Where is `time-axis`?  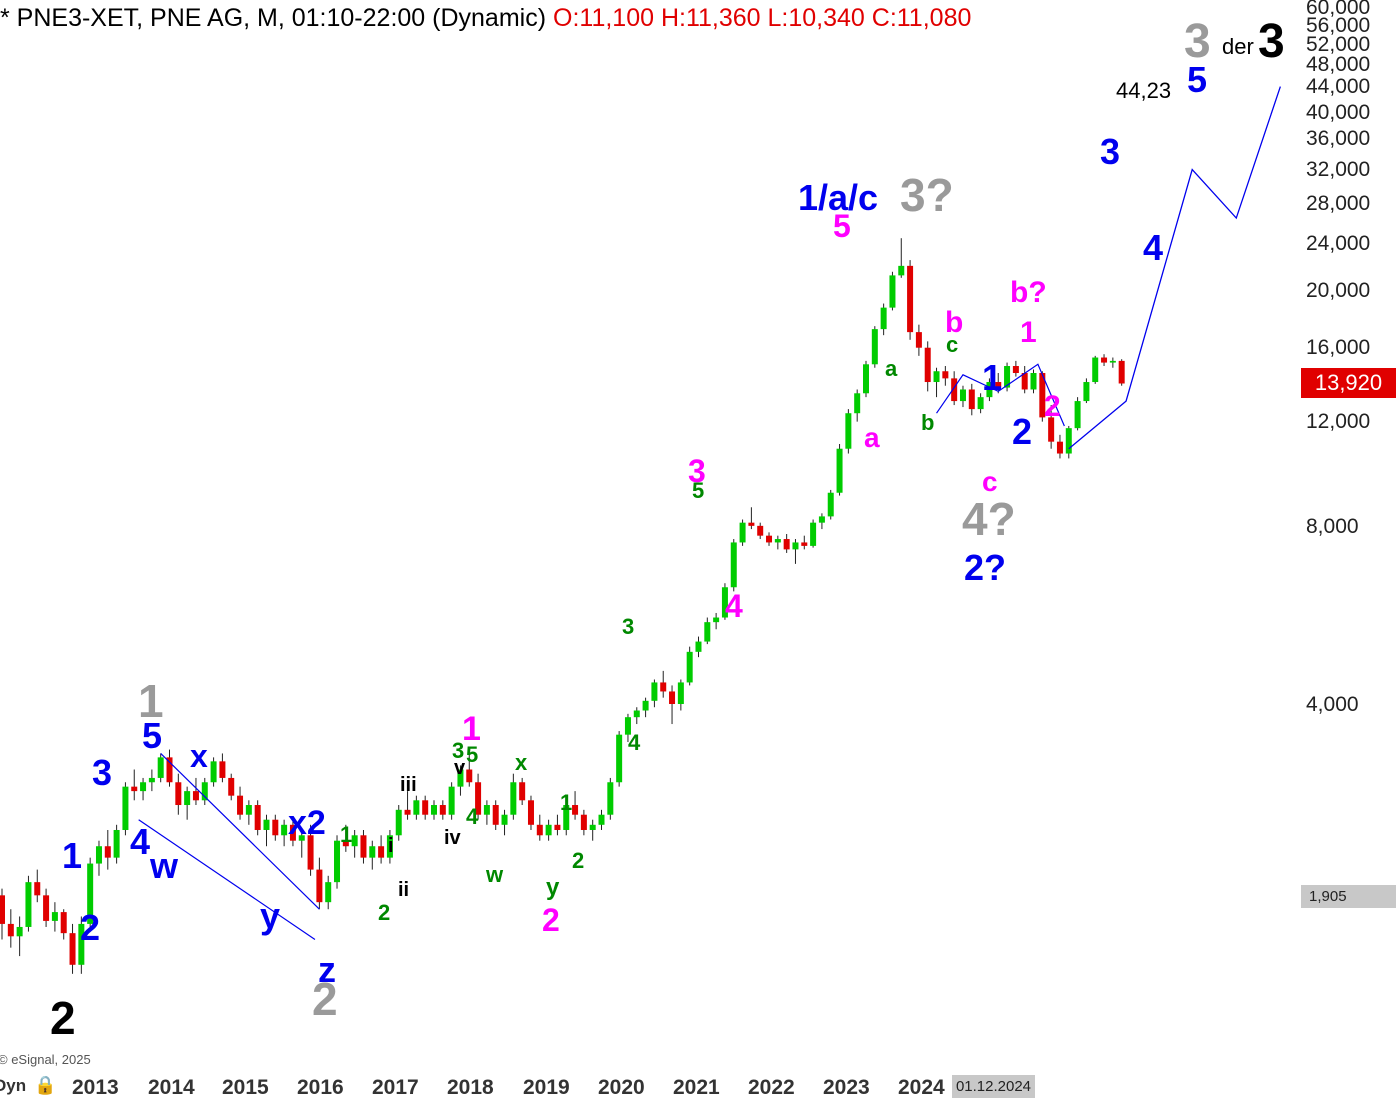
time-axis is located at coordinates (698, 1086).